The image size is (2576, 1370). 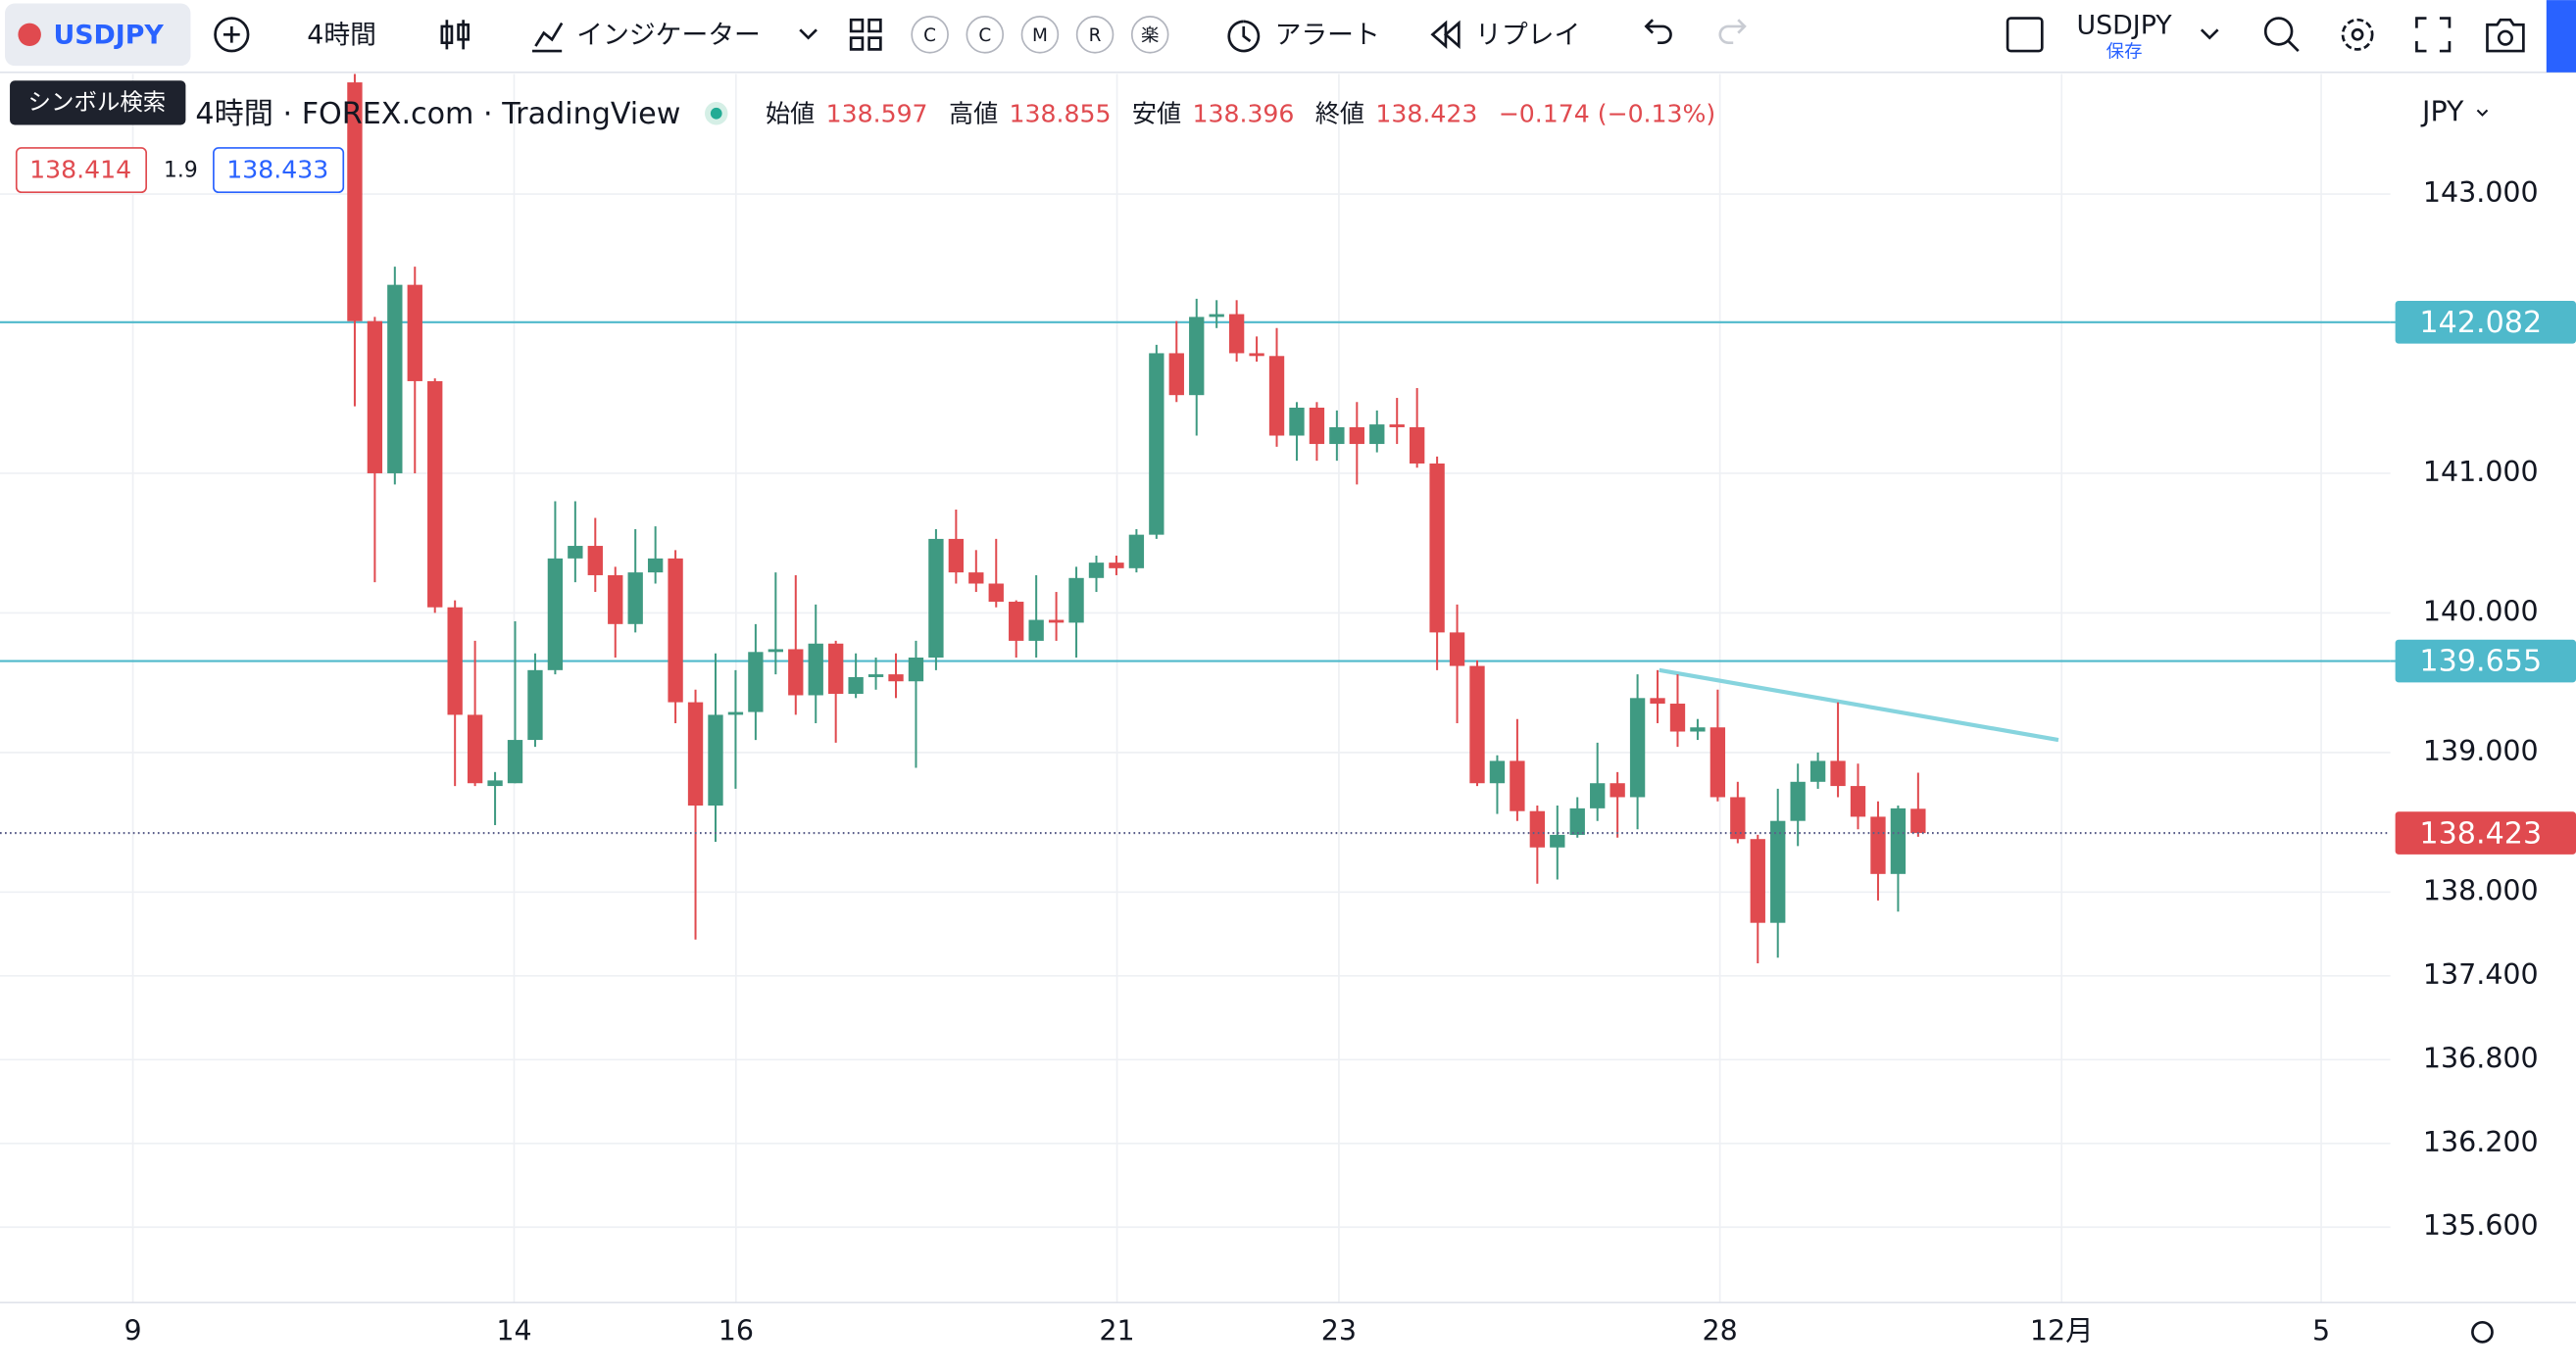 I want to click on alert: アラート, so click(x=1327, y=35).